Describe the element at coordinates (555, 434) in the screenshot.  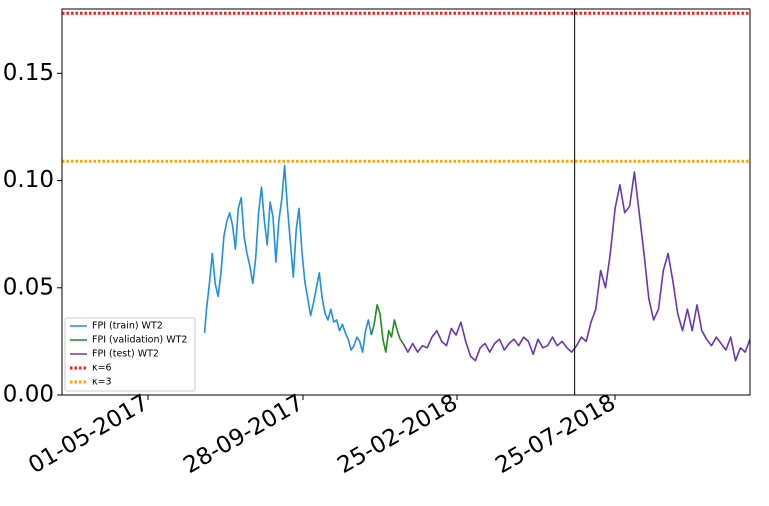
I see `x-tick-label: 25-07-2018` at that location.